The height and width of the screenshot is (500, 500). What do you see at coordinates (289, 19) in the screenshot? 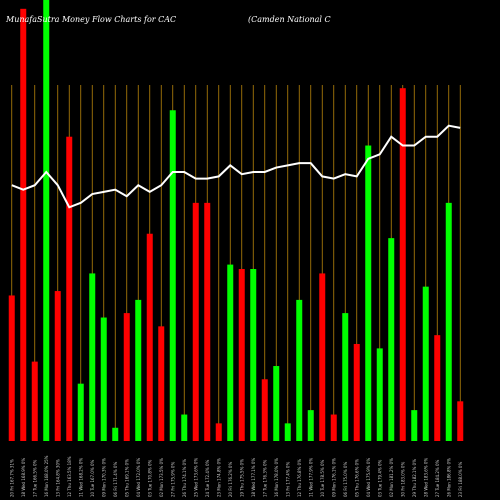
I see `chart-subtitle: (Camden National C` at bounding box center [289, 19].